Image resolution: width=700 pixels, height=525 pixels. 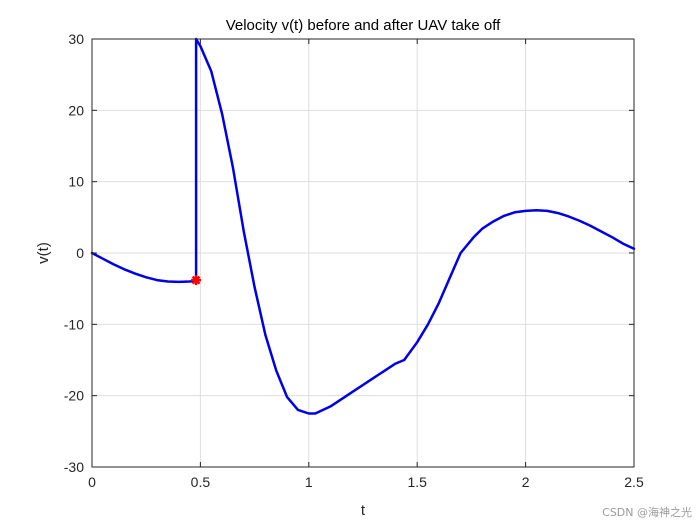 I want to click on x-tick-label: 1, so click(x=309, y=482).